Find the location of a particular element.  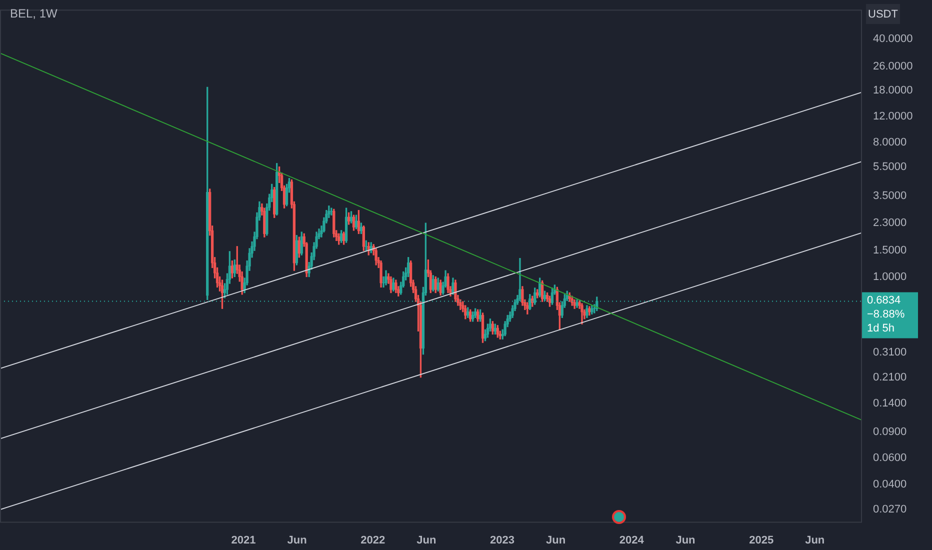

y-tick-label: 12.0000 is located at coordinates (893, 116).